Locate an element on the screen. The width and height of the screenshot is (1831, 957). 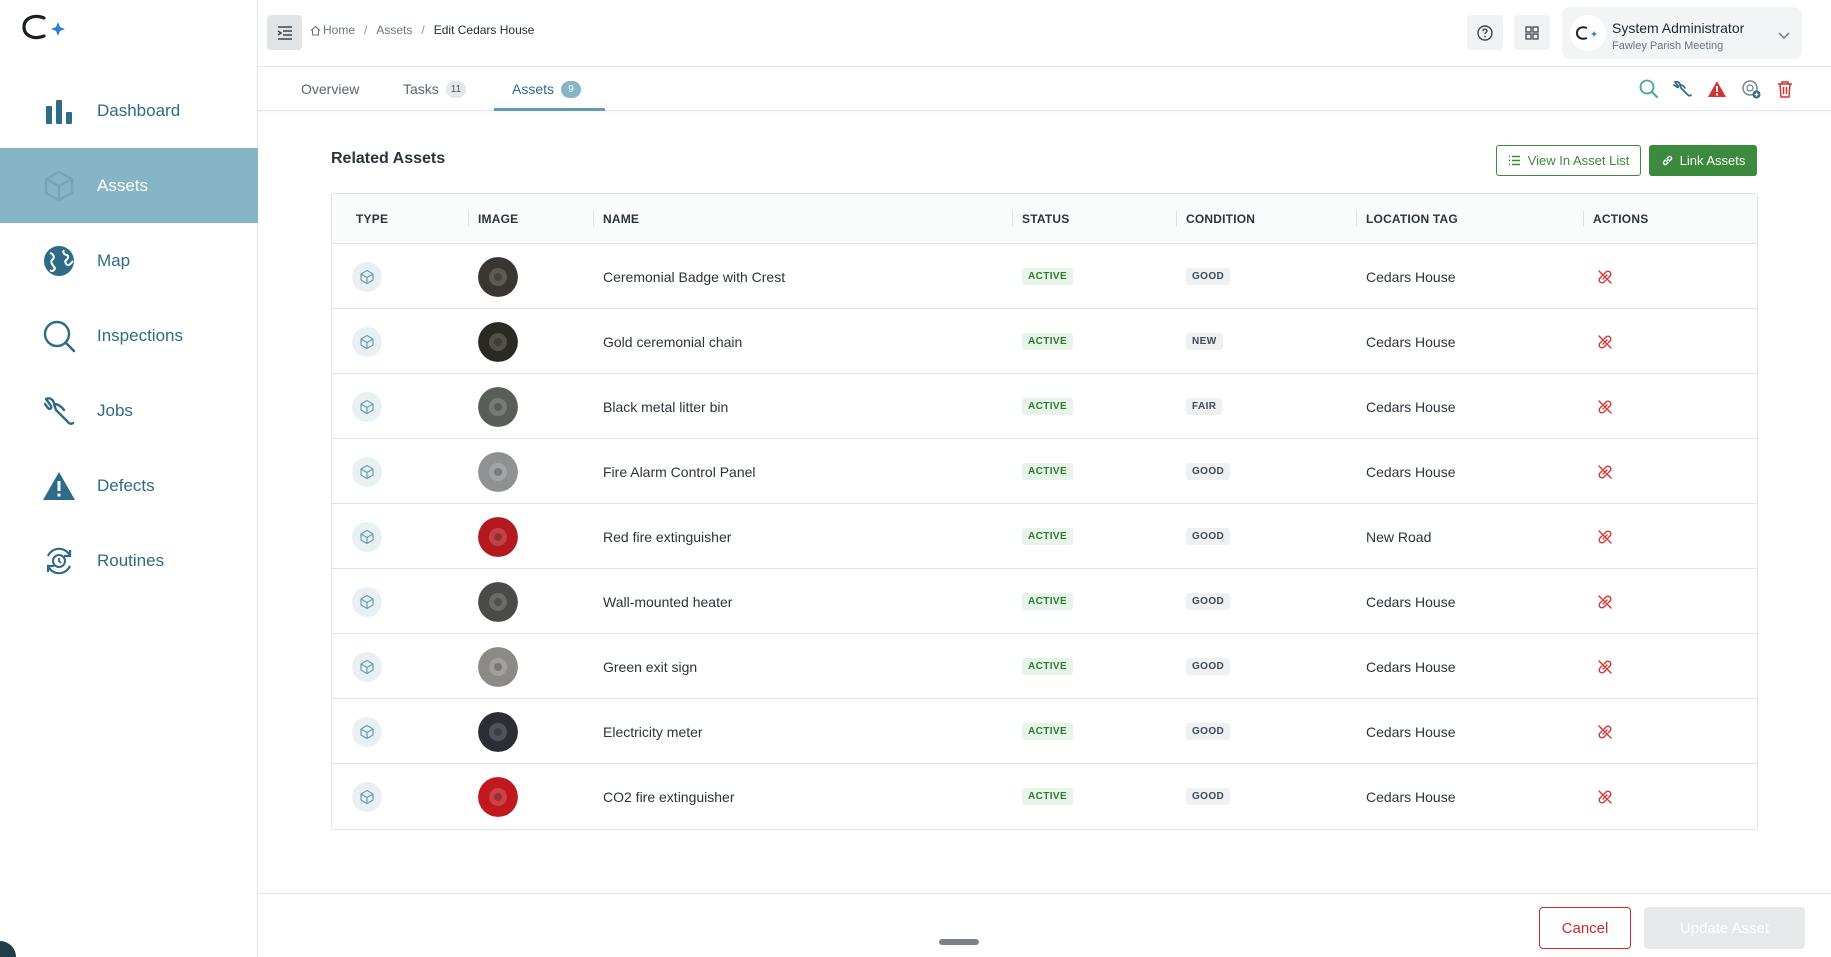
table-row: Green exit sign ACTIVE GOOD Cedars House is located at coordinates (1044, 666).